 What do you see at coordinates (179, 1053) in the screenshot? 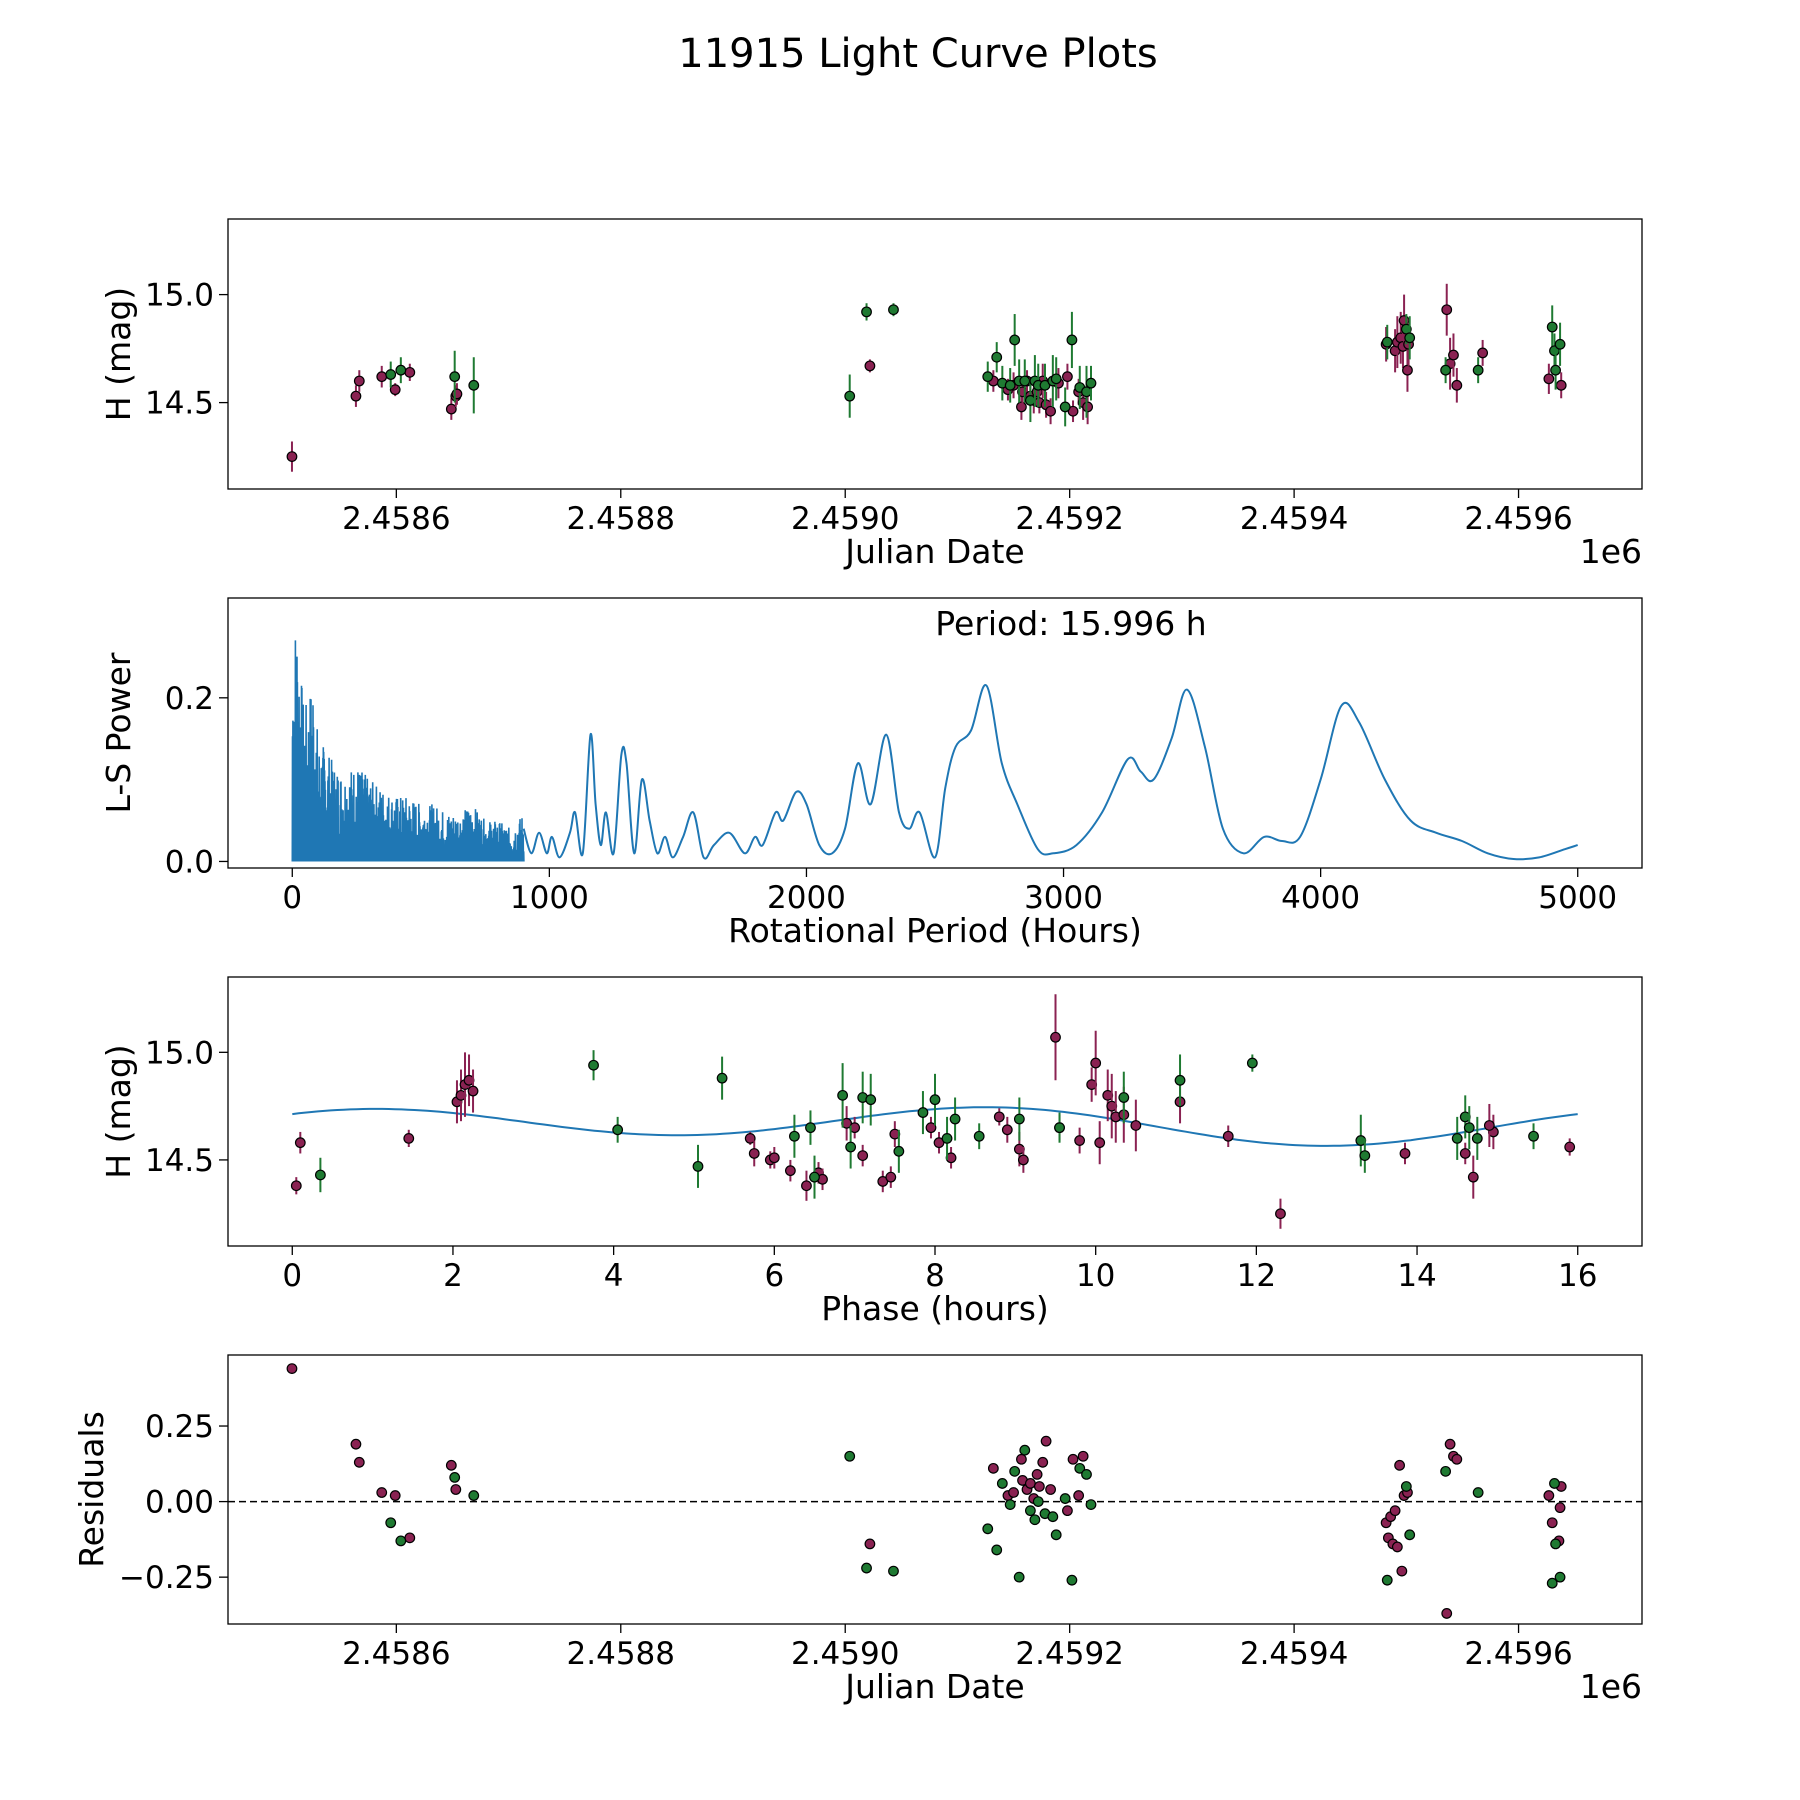
I see `y-tick-label: 15.0` at bounding box center [179, 1053].